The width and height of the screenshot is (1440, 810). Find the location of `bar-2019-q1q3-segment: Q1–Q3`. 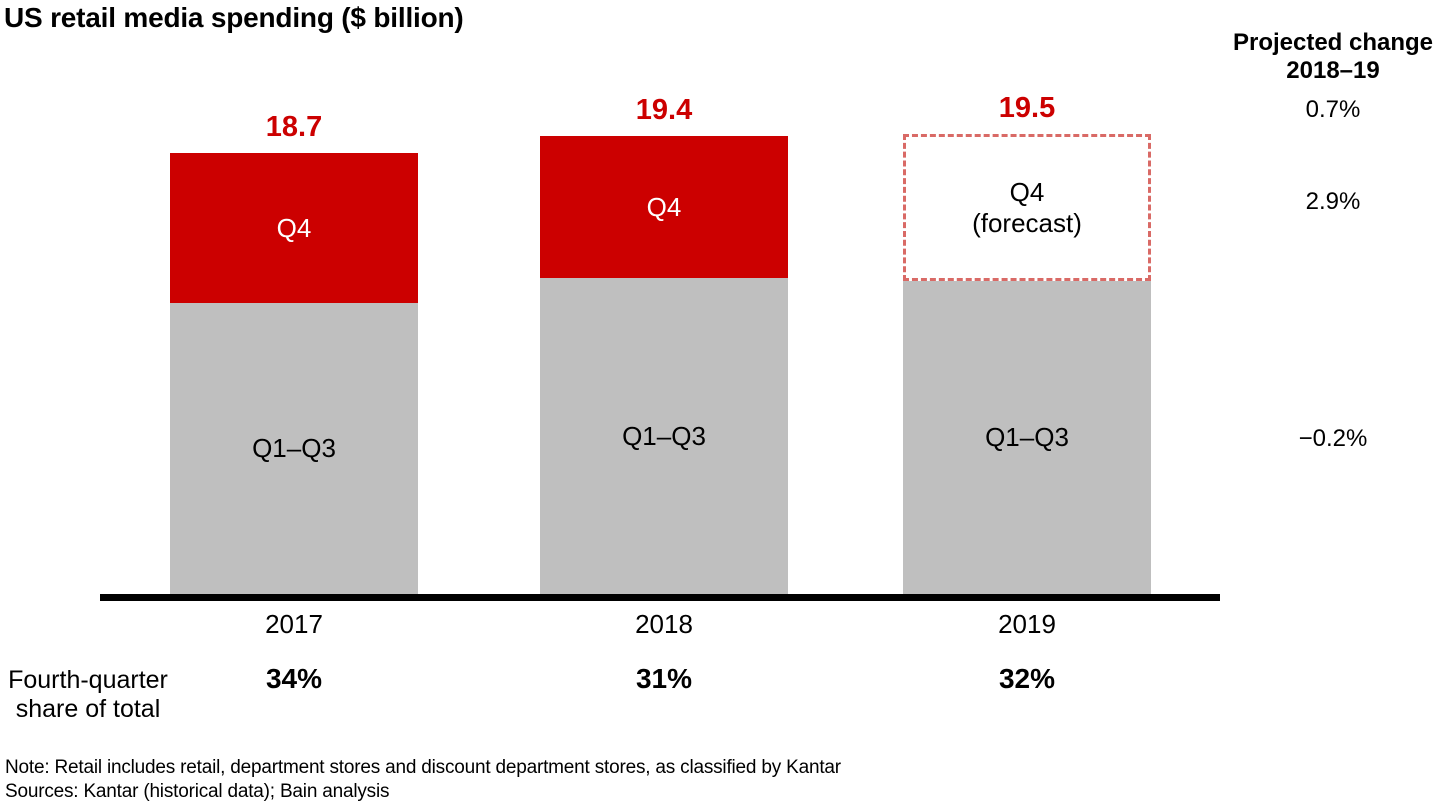

bar-2019-q1q3-segment: Q1–Q3 is located at coordinates (1027, 437).